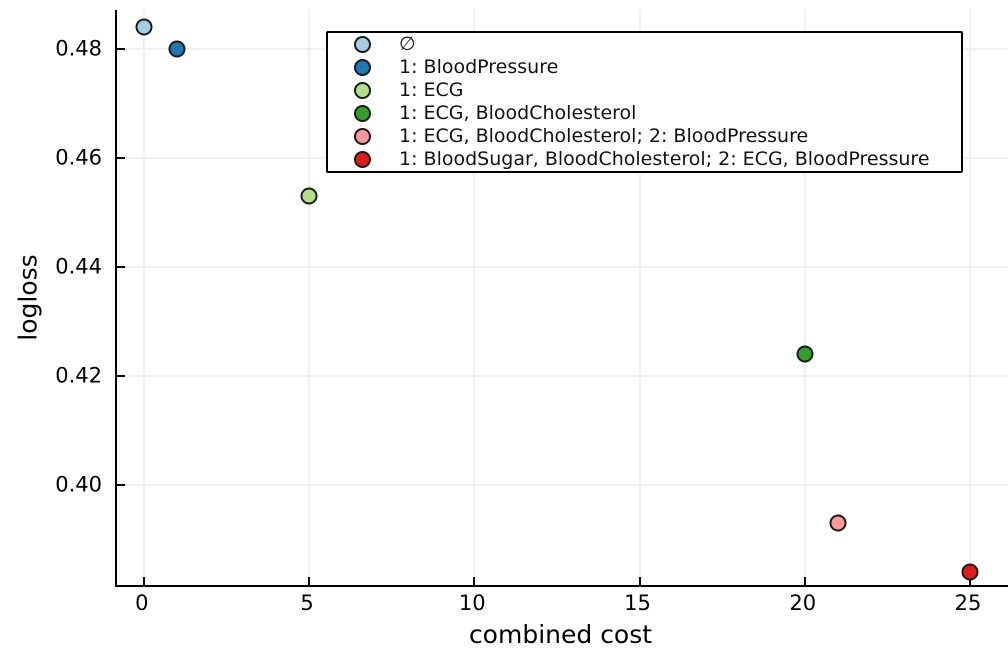 The image size is (1008, 660). What do you see at coordinates (968, 603) in the screenshot?
I see `x-axis-tick-label: 25` at bounding box center [968, 603].